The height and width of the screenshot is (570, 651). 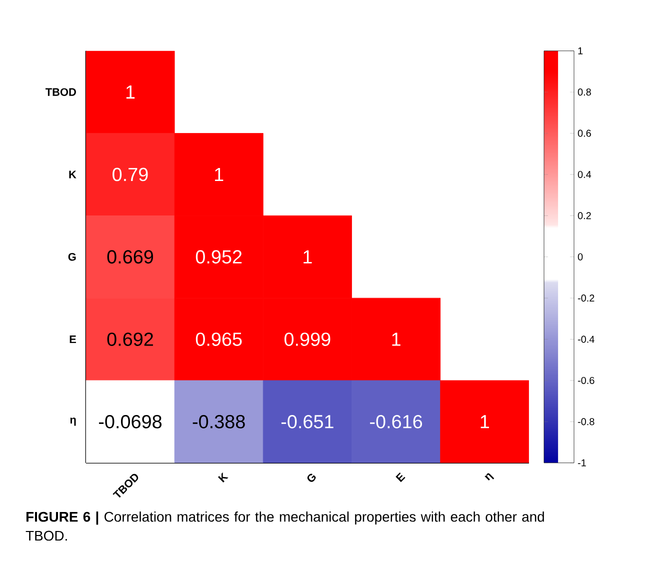 I want to click on data-label: -0.651, so click(x=307, y=421).